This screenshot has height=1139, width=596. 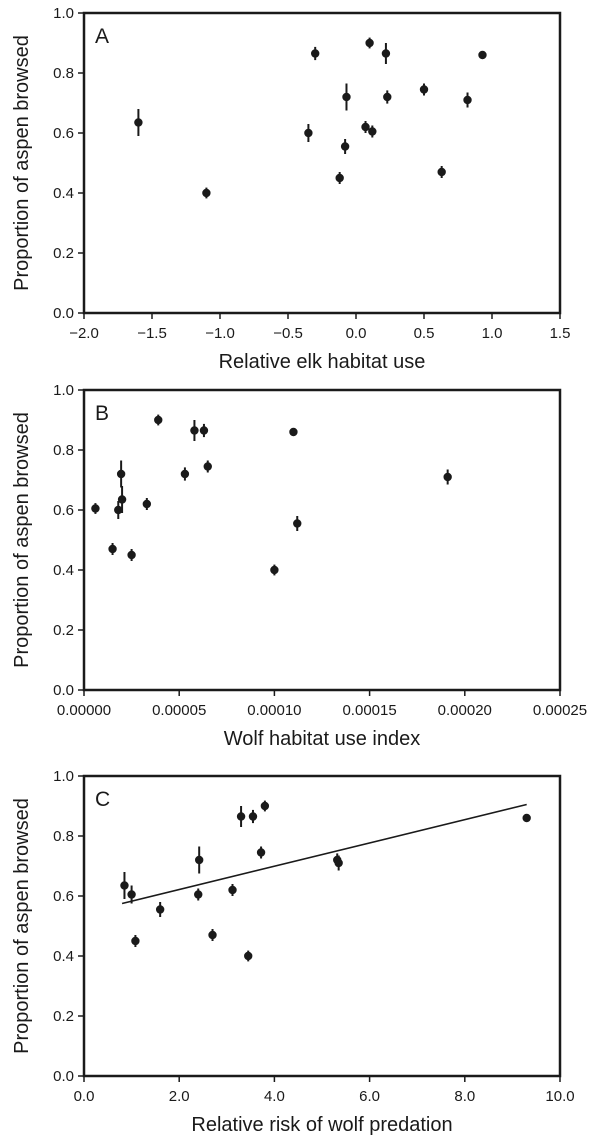 I want to click on x-tick-label: 4.0, so click(x=274, y=1096).